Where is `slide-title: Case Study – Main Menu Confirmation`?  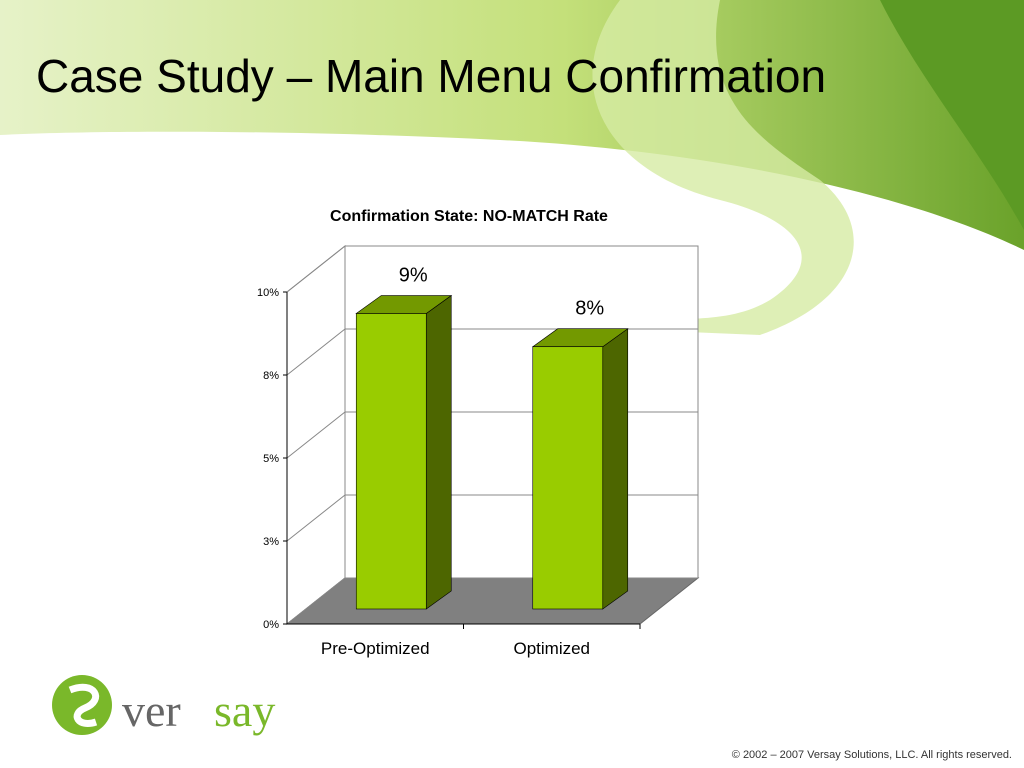 slide-title: Case Study – Main Menu Confirmation is located at coordinates (431, 76).